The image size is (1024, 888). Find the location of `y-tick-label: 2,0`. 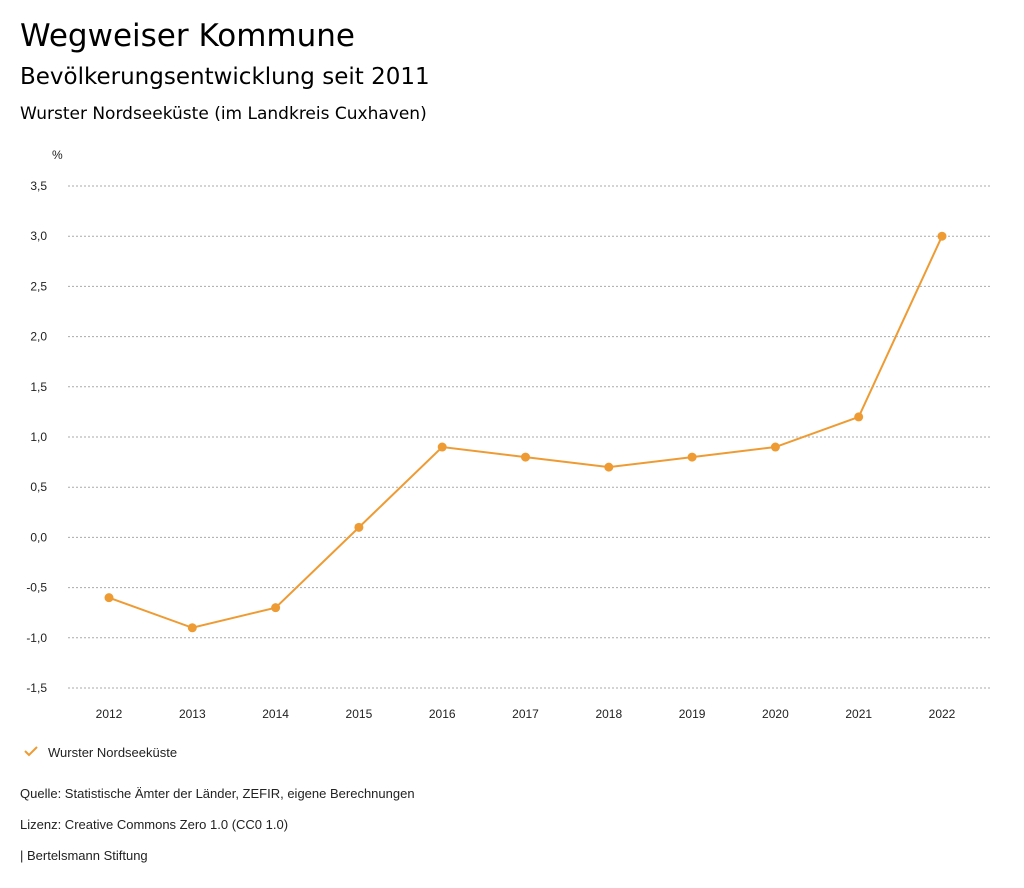

y-tick-label: 2,0 is located at coordinates (38, 337).